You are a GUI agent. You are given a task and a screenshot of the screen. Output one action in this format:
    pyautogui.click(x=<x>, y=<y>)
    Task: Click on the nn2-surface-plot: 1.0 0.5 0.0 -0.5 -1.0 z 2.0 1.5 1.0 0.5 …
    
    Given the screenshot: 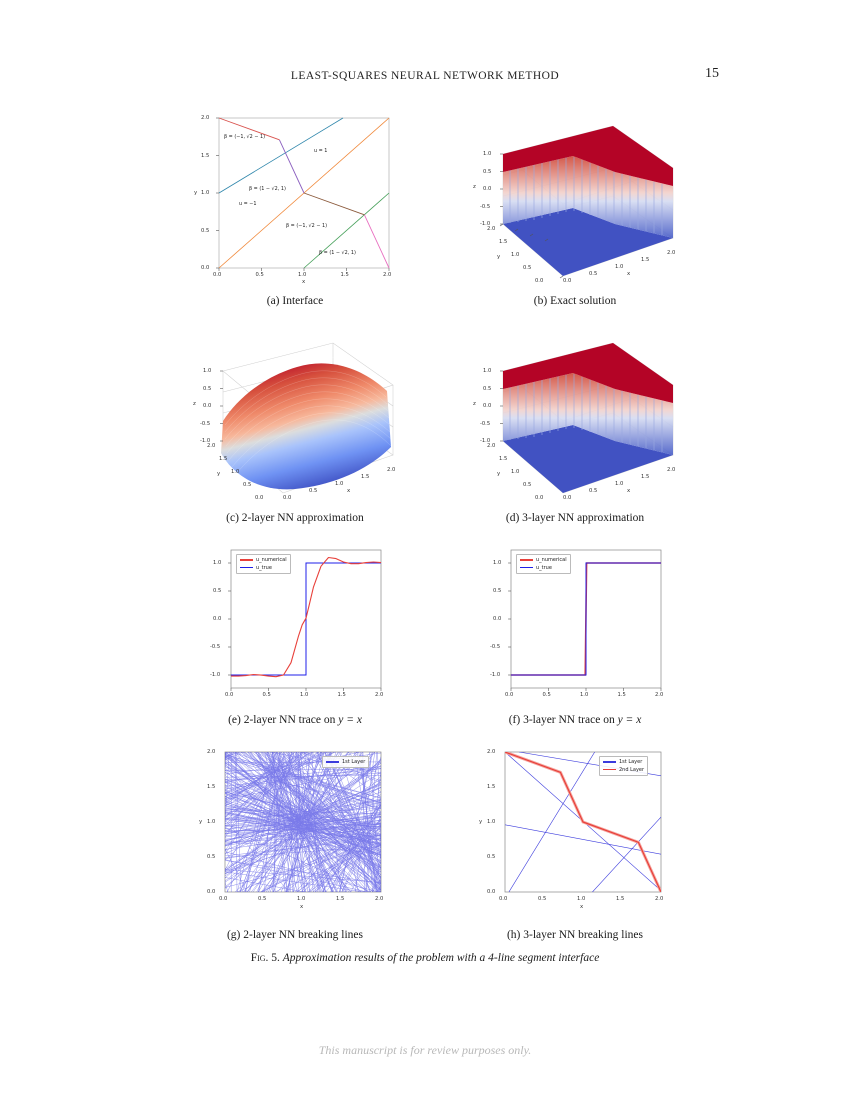 What is the action you would take?
    pyautogui.click(x=295, y=415)
    